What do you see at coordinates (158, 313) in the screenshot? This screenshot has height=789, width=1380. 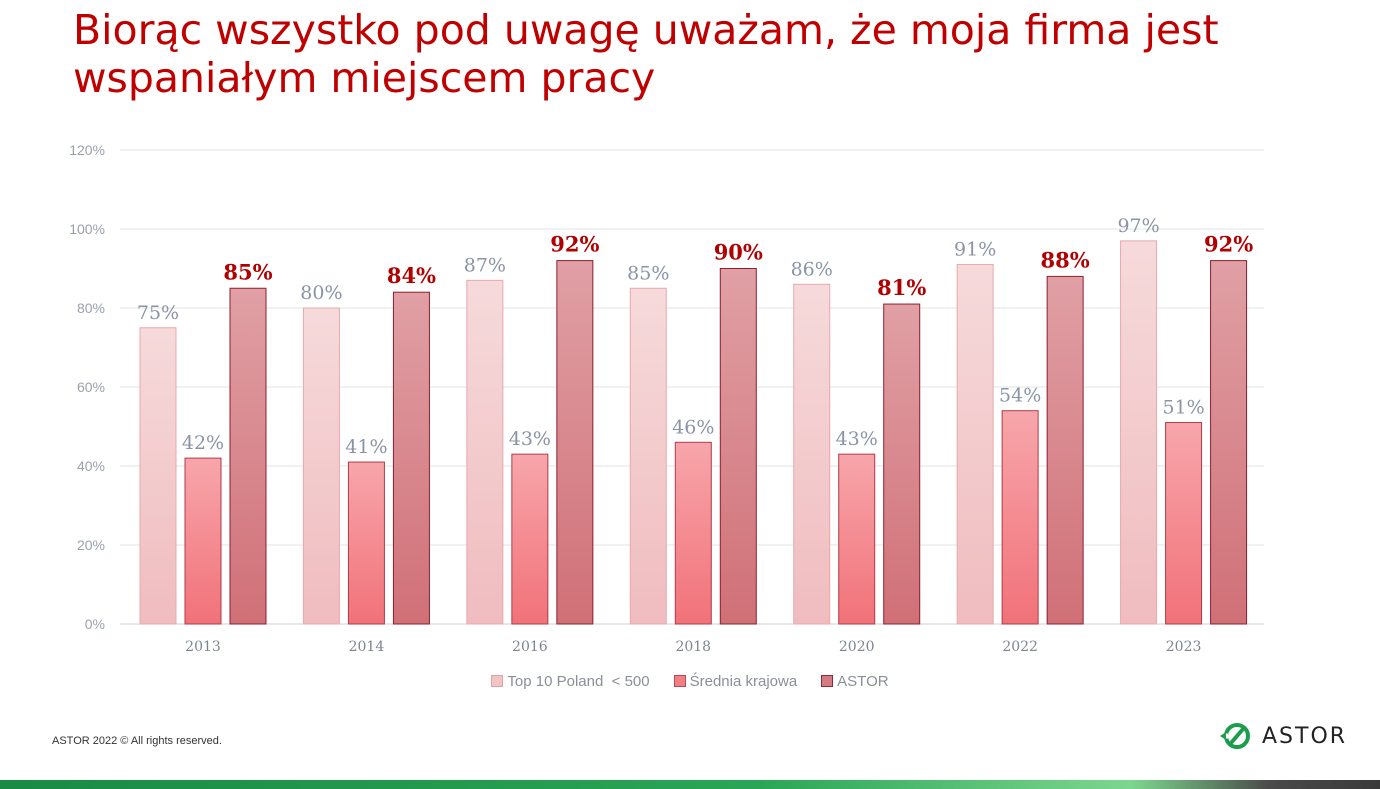 I see `data-label-top10: 75%` at bounding box center [158, 313].